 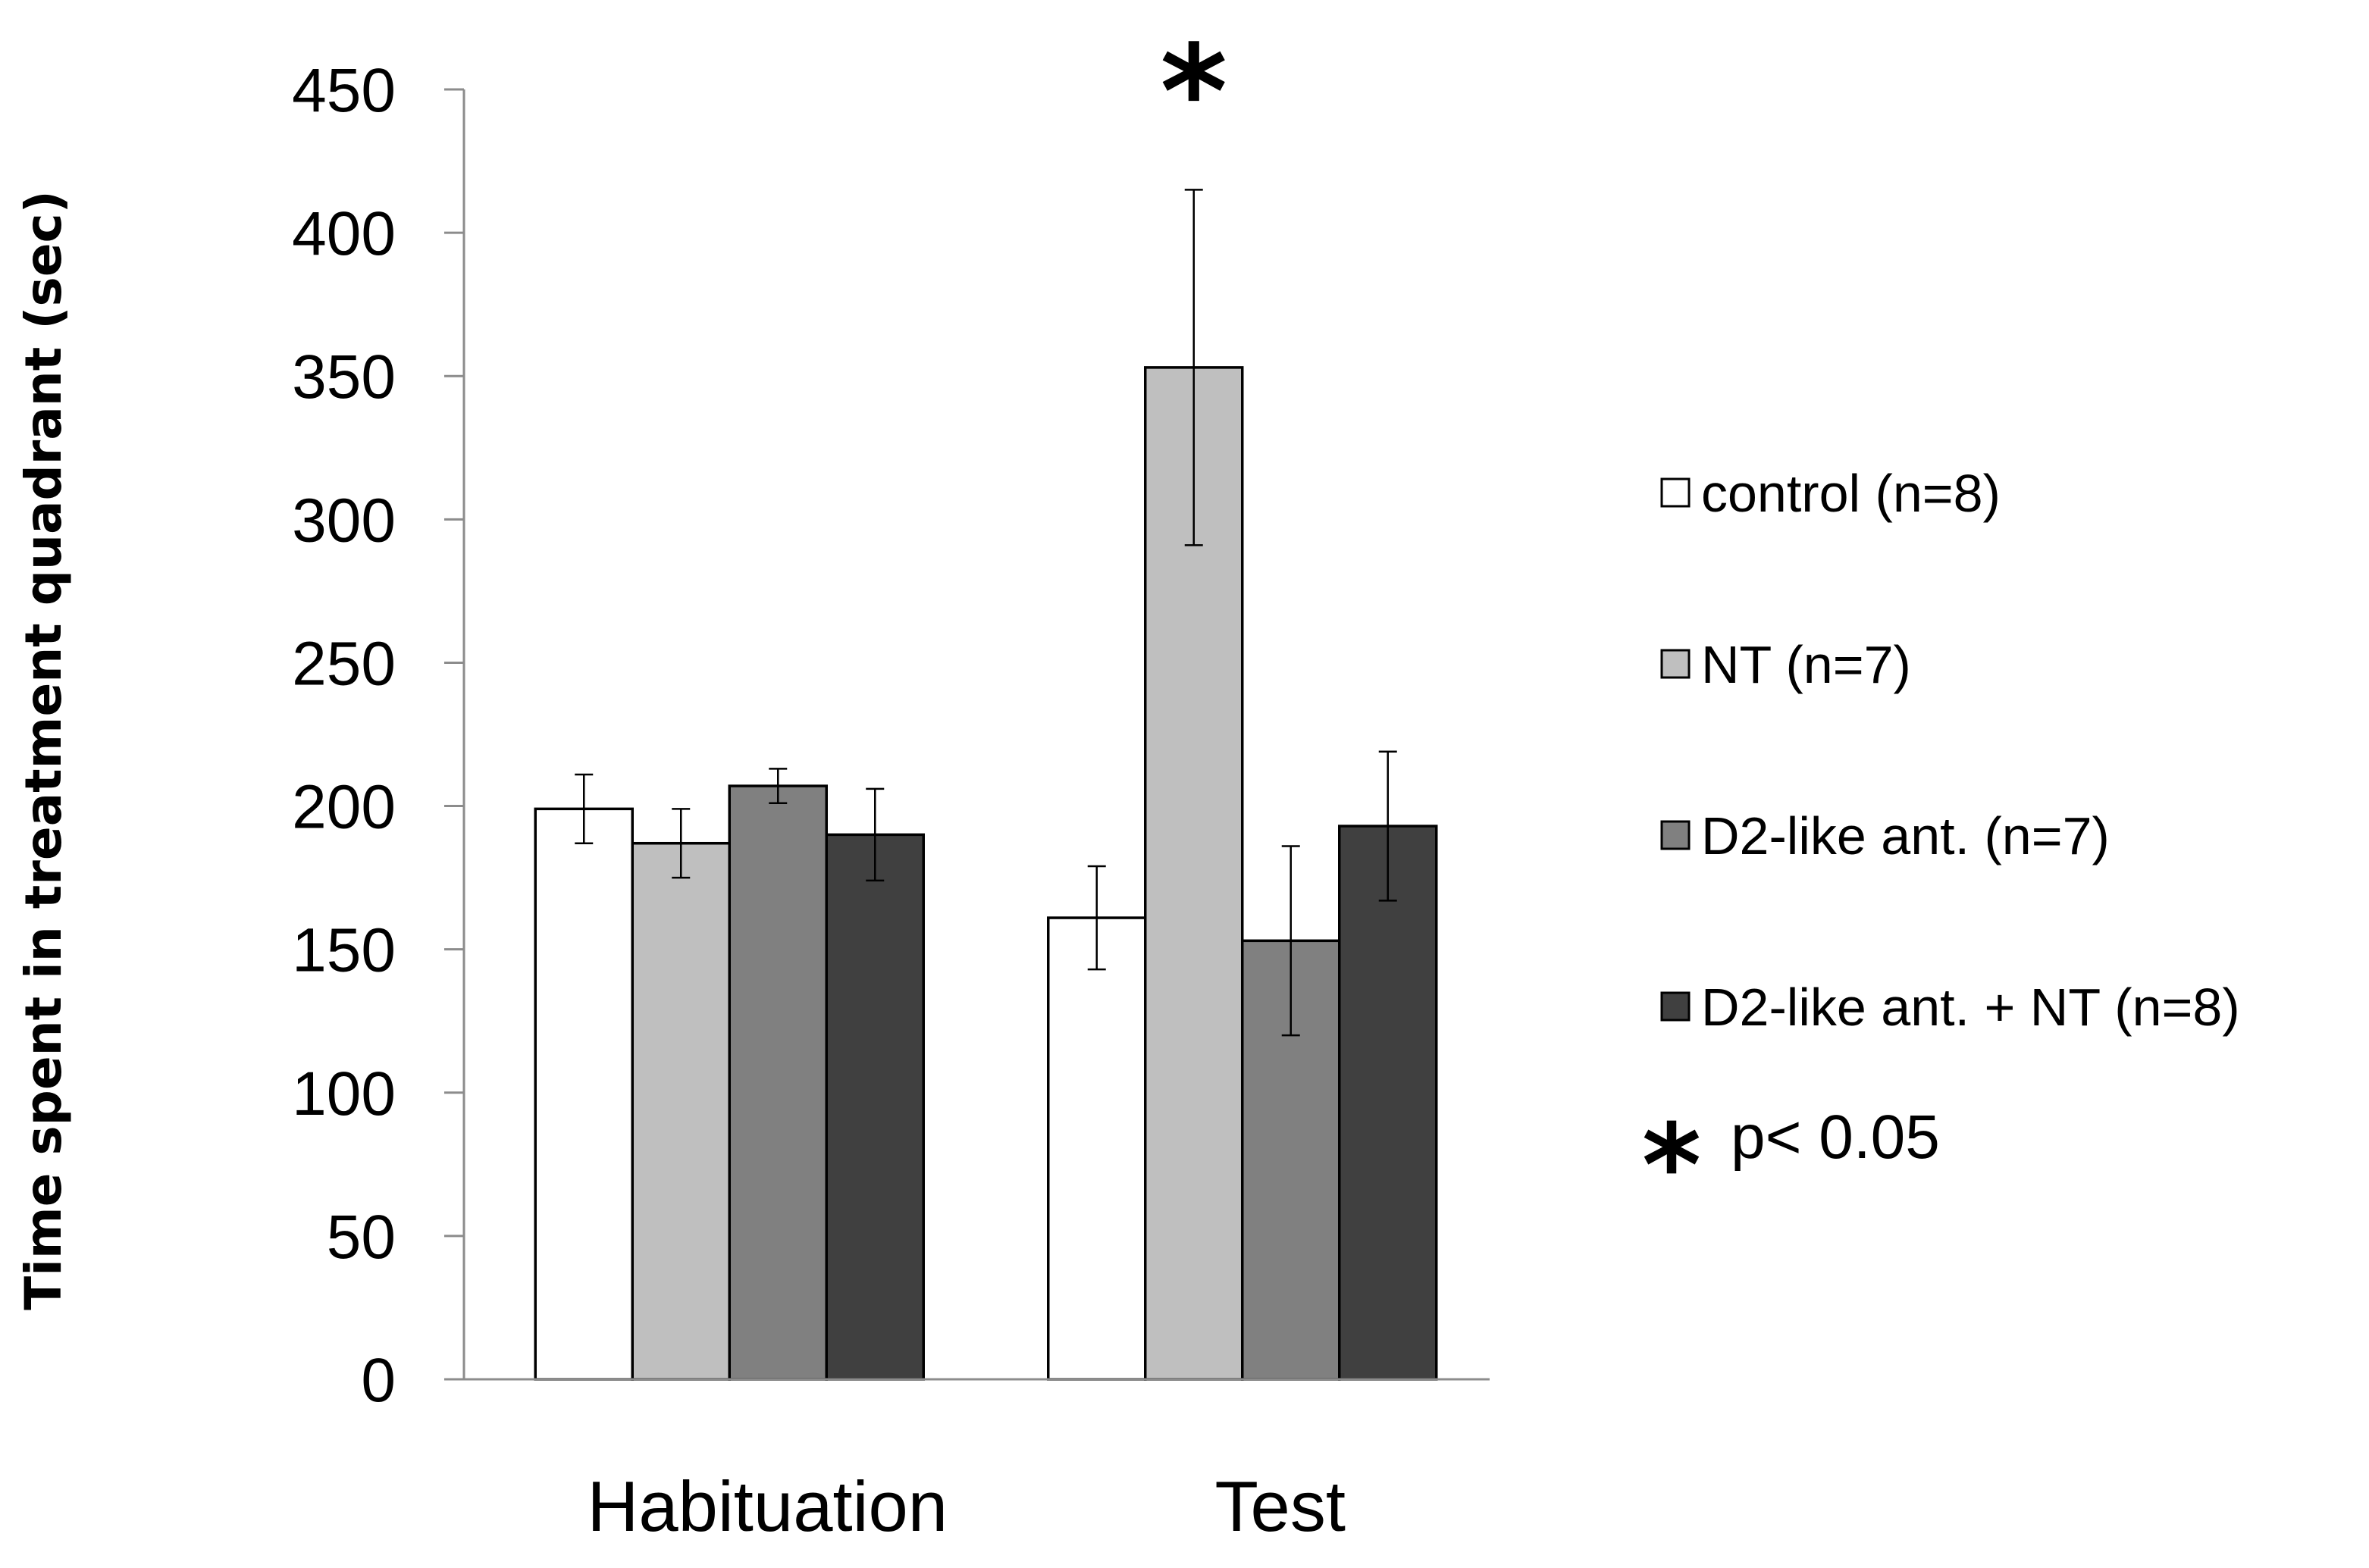 I want to click on y-tick-label: 400, so click(x=344, y=233).